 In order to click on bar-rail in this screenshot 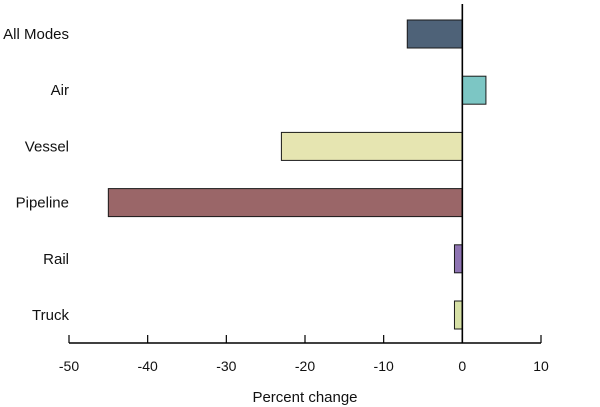, I will do `click(458, 259)`.